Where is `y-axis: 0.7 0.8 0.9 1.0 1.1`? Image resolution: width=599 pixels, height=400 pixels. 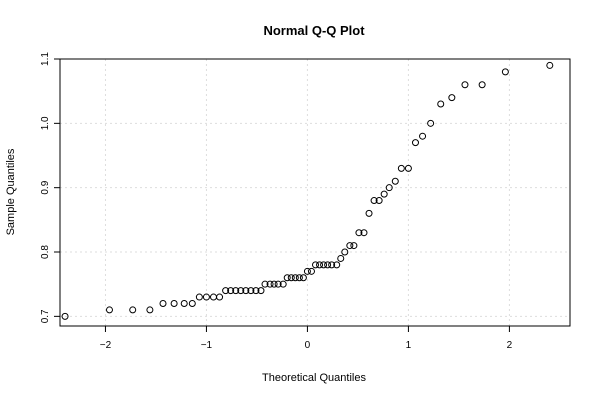
y-axis: 0.7 0.8 0.9 1.0 1.1 is located at coordinates (50, 187).